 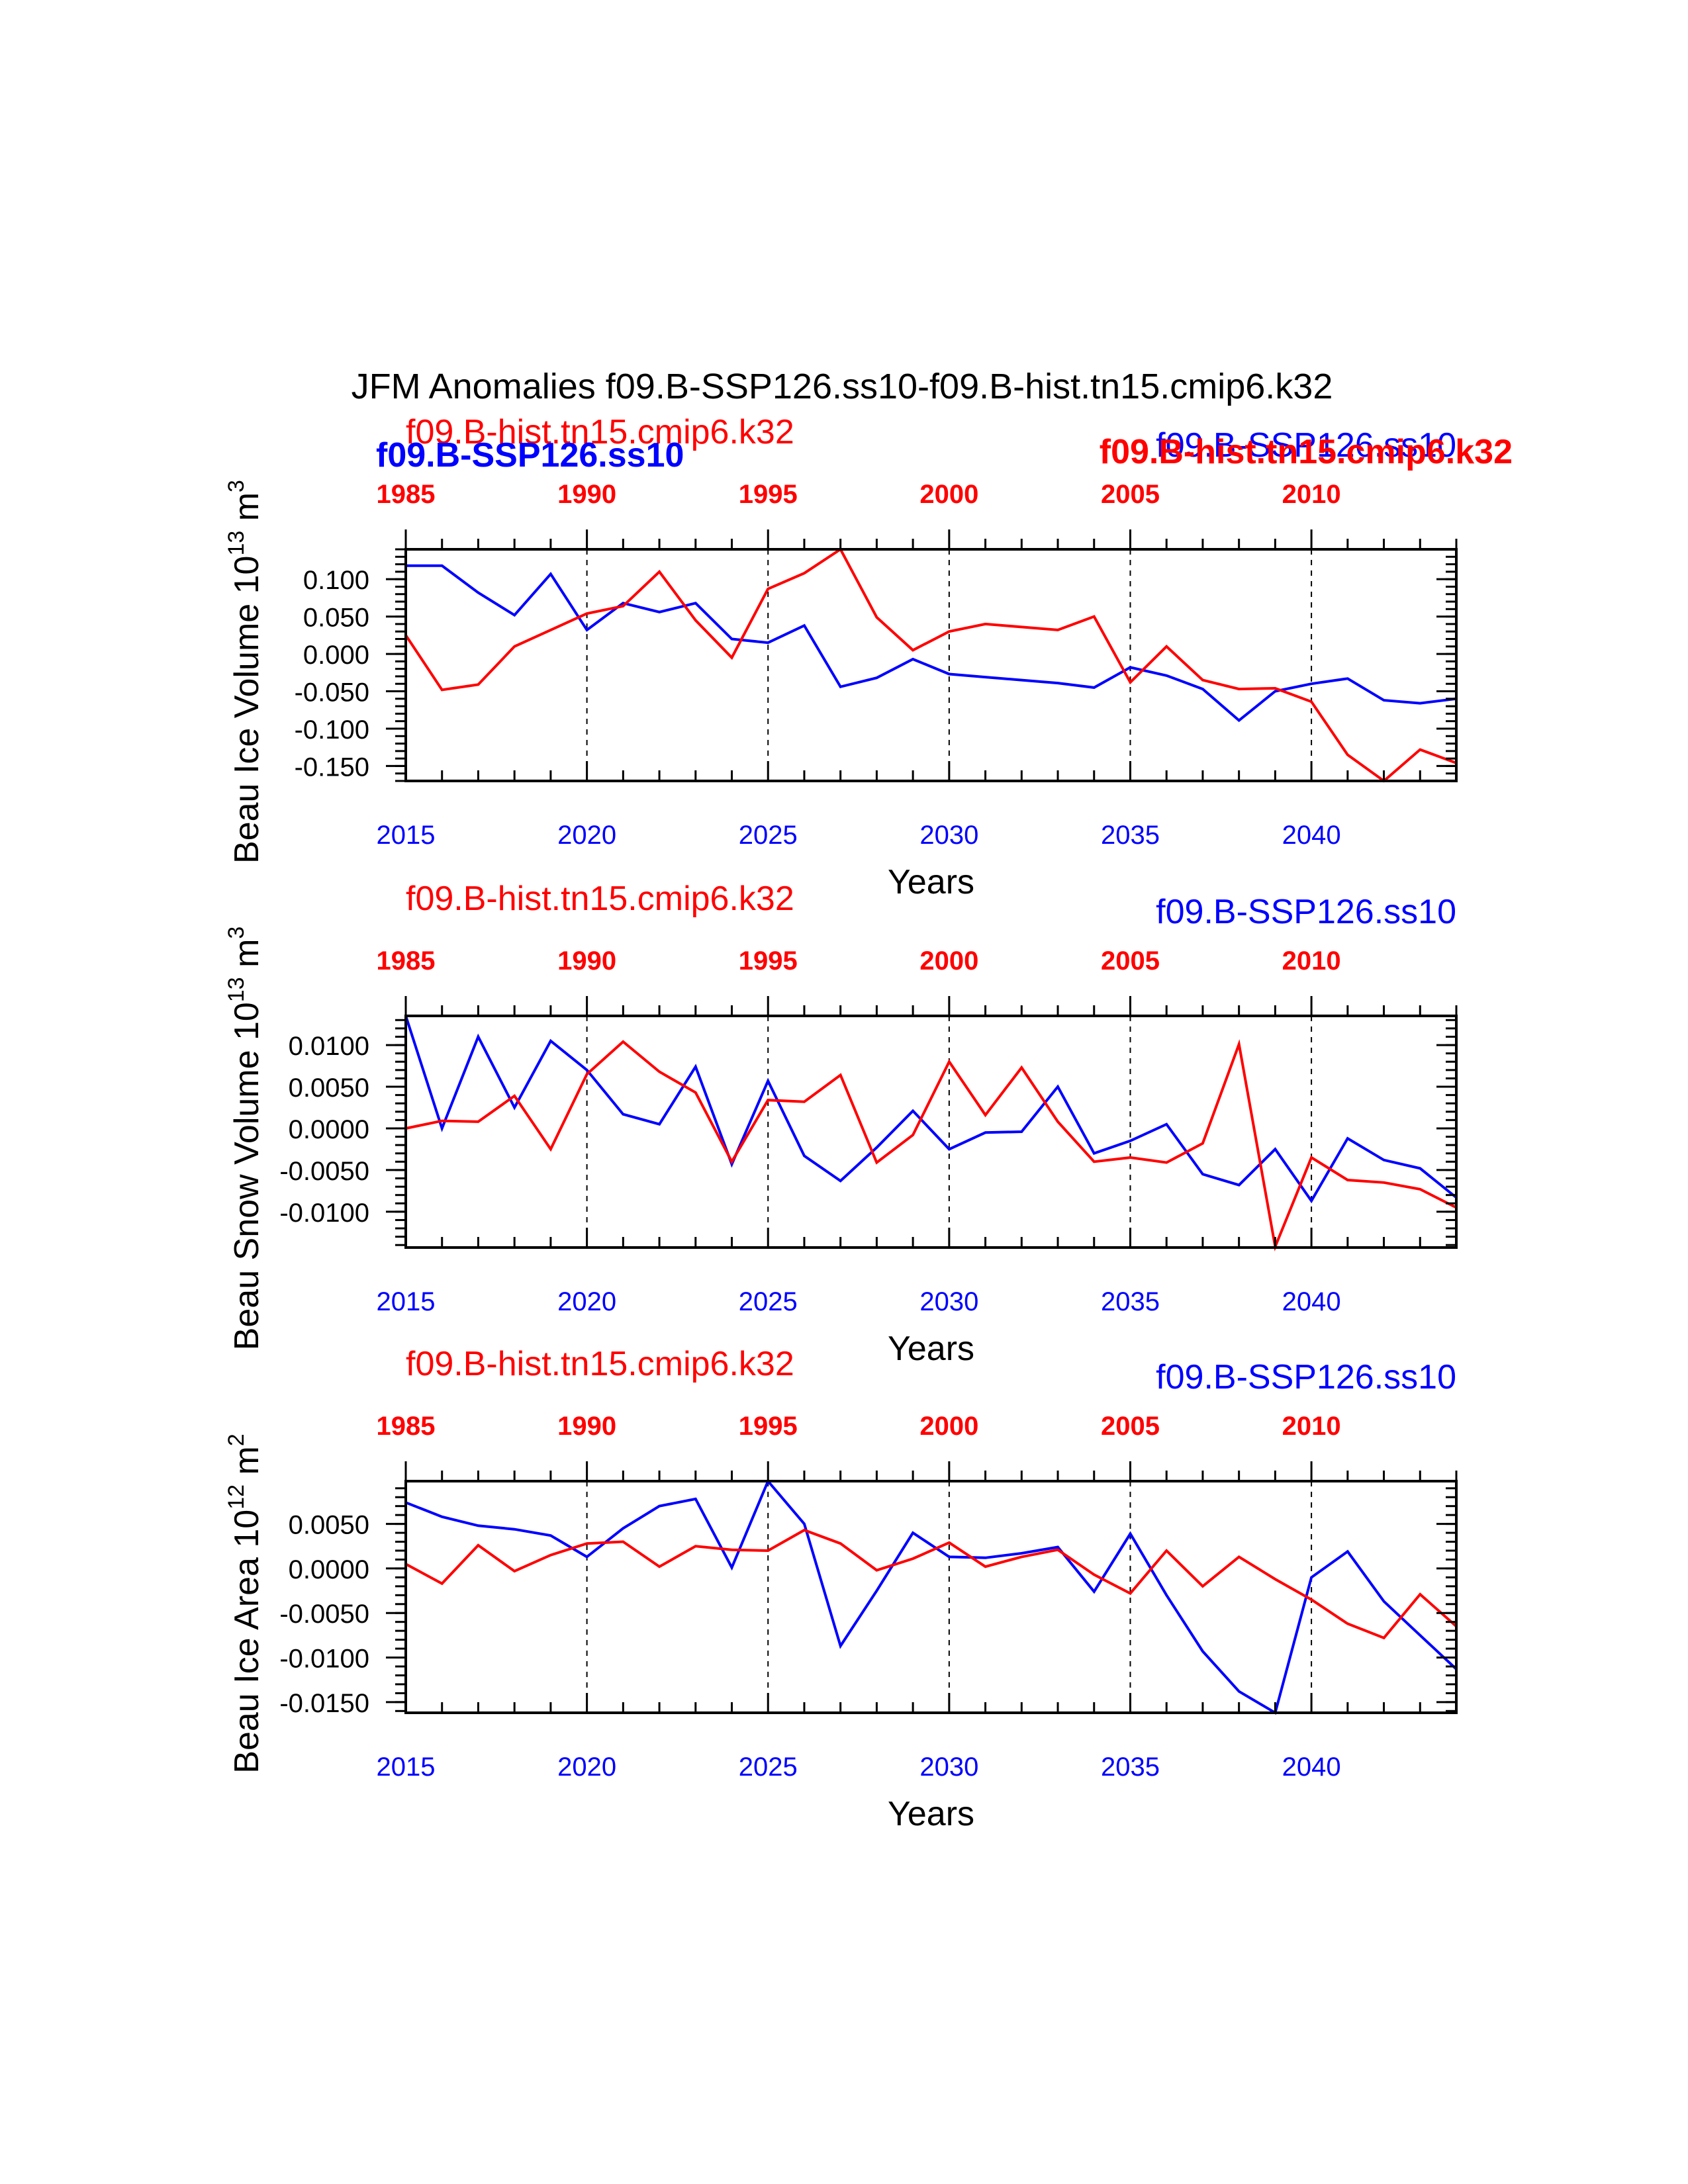 I want to click on y-tick-label: -0.050, so click(x=332, y=692).